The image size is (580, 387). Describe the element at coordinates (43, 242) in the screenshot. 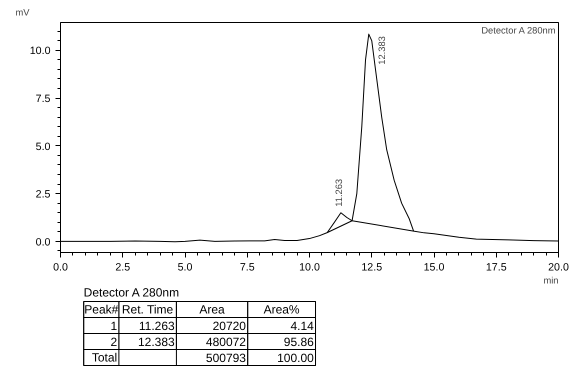

I see `y-tick-label: 0.0` at that location.